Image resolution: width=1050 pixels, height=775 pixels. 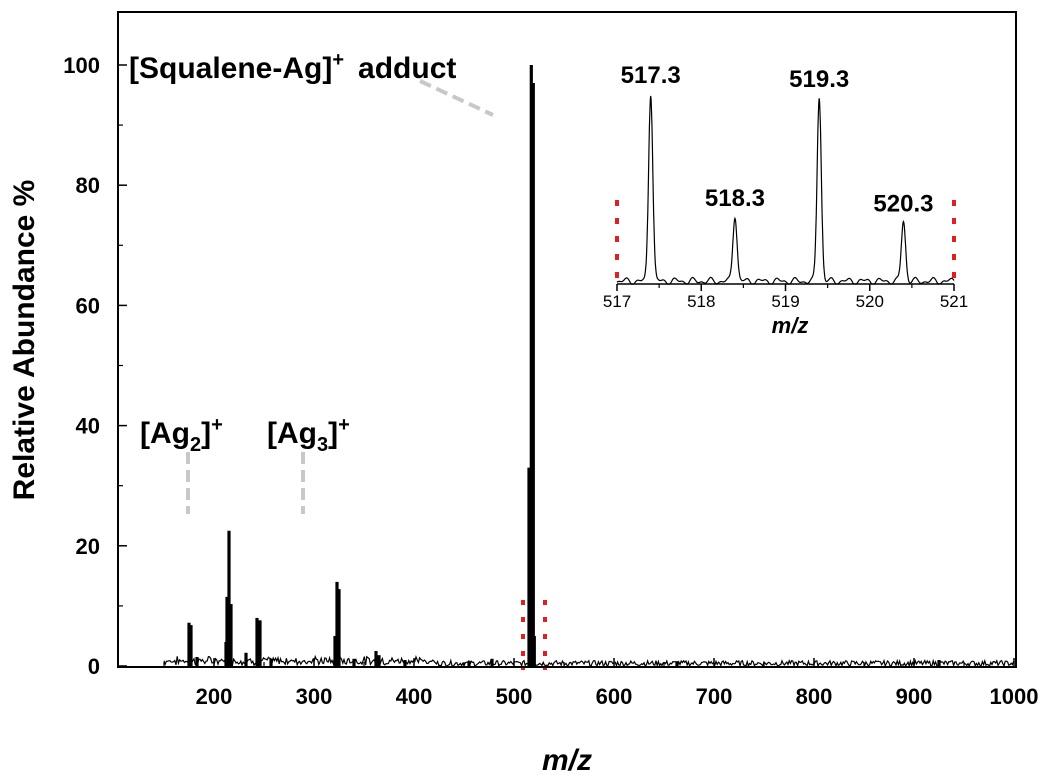 What do you see at coordinates (88, 185) in the screenshot?
I see `y-tick-label: 80` at bounding box center [88, 185].